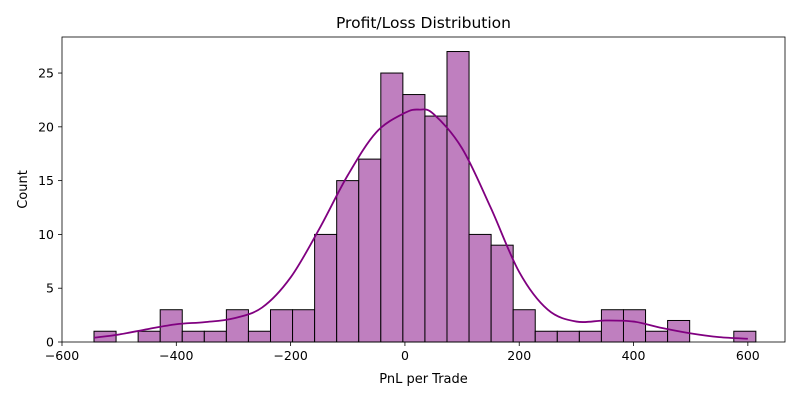  I want to click on x-tick-label: 0, so click(405, 355).